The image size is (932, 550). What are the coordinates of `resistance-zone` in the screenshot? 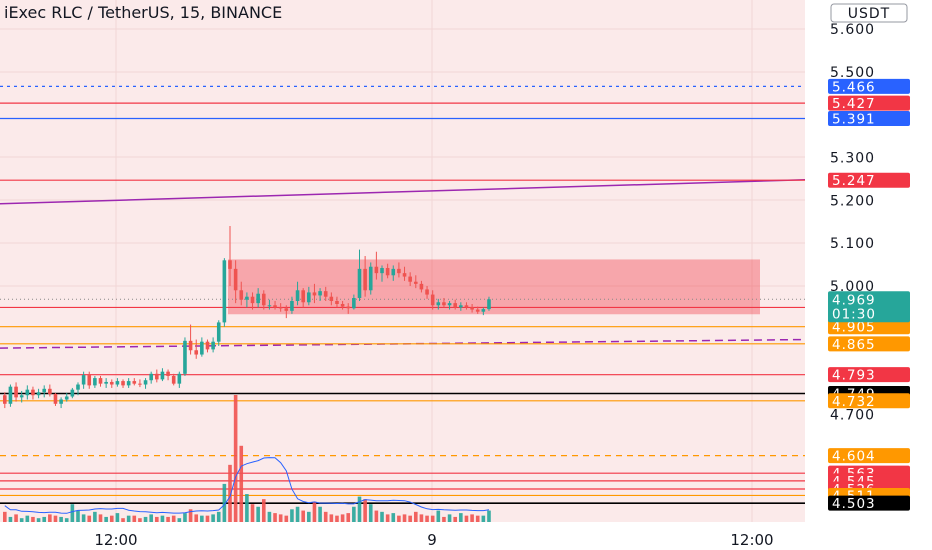 It's located at (494, 287).